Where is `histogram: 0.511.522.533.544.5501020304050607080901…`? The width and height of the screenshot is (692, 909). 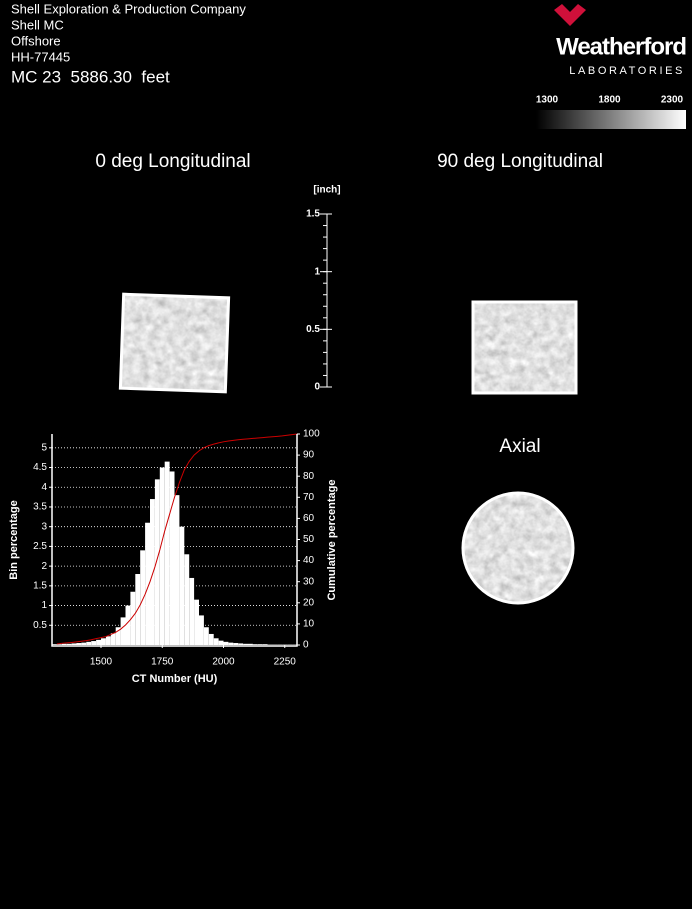
histogram: 0.511.522.533.544.5501020304050607080901… is located at coordinates (173, 557).